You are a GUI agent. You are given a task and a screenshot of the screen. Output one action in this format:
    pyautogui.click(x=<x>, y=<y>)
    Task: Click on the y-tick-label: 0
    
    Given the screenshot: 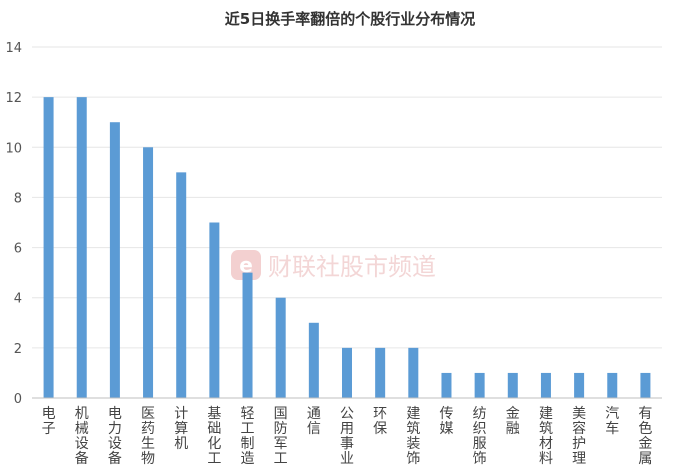 What is the action you would take?
    pyautogui.click(x=18, y=399)
    